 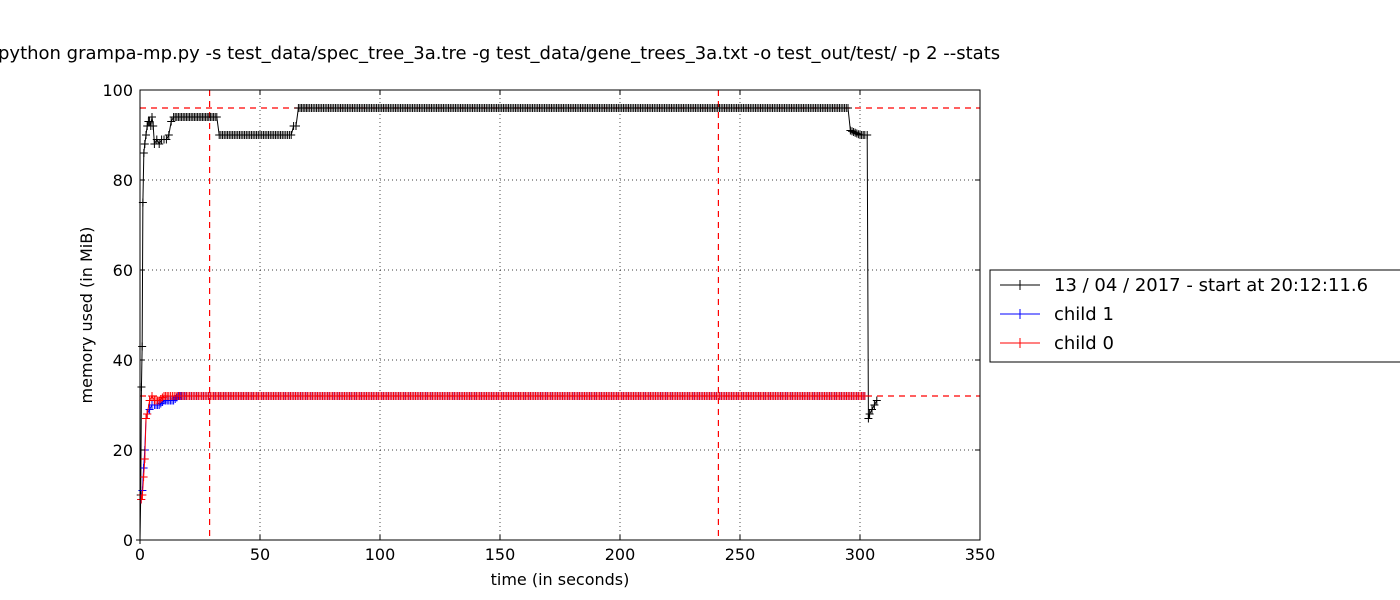 What do you see at coordinates (560, 579) in the screenshot?
I see `x-axis-label: time (in seconds)` at bounding box center [560, 579].